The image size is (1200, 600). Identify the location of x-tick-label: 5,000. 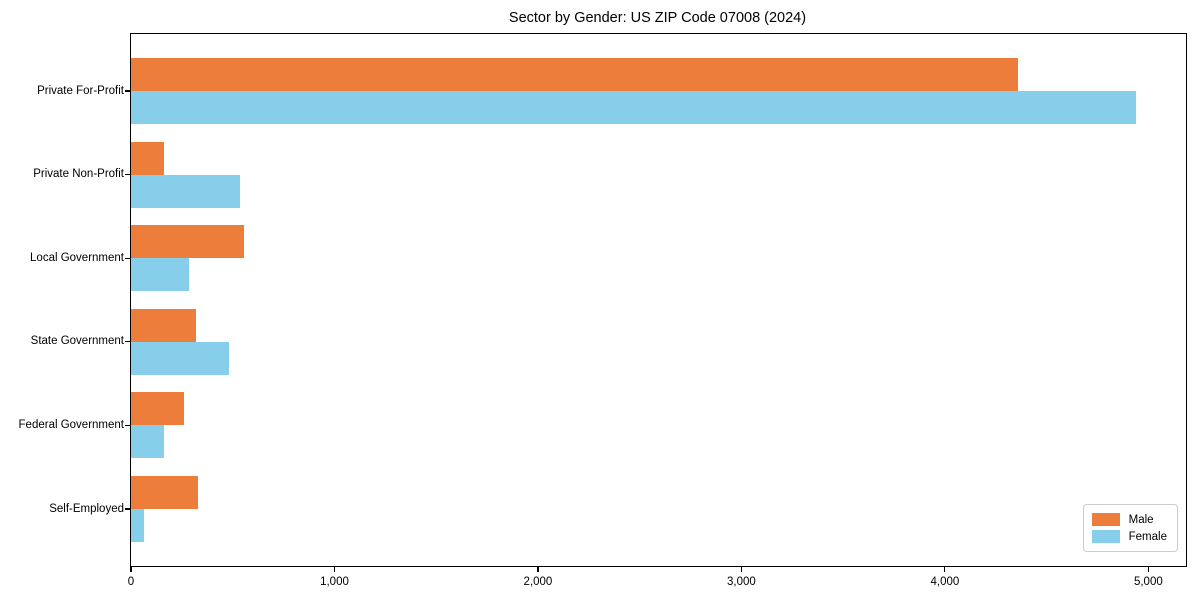
(1148, 582).